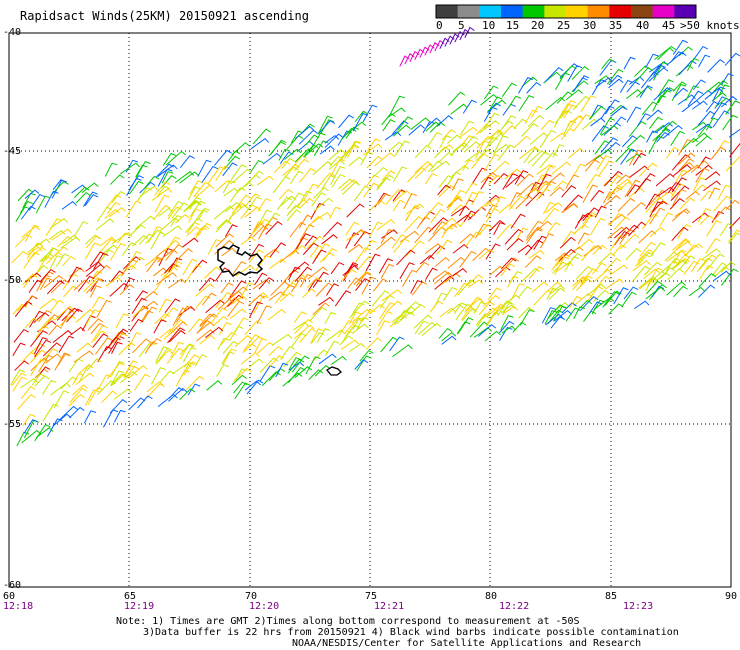 The image size is (740, 650). Describe the element at coordinates (439, 25) in the screenshot. I see `colorbar-label: 0` at that location.